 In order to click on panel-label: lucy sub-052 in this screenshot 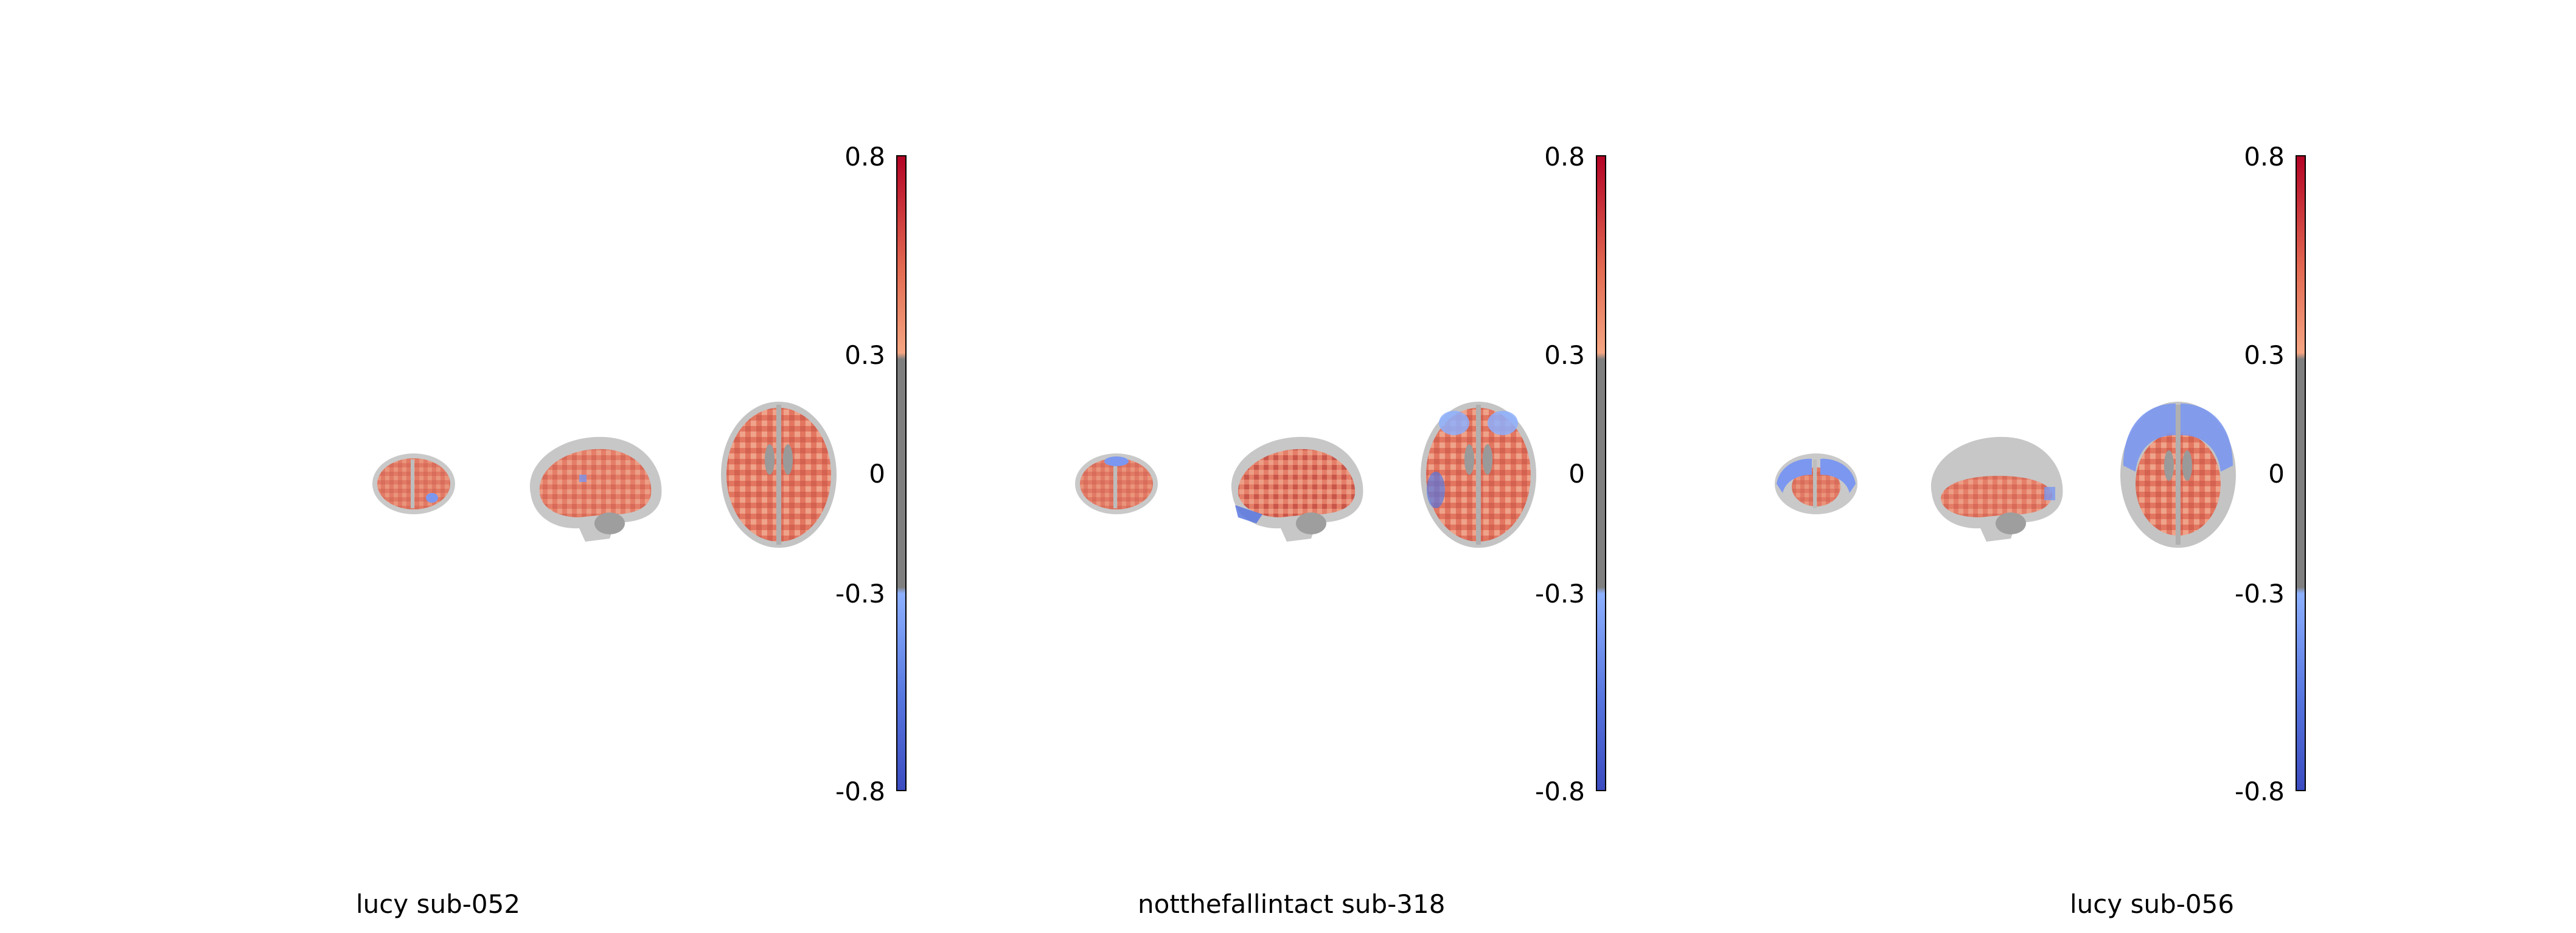, I will do `click(438, 904)`.